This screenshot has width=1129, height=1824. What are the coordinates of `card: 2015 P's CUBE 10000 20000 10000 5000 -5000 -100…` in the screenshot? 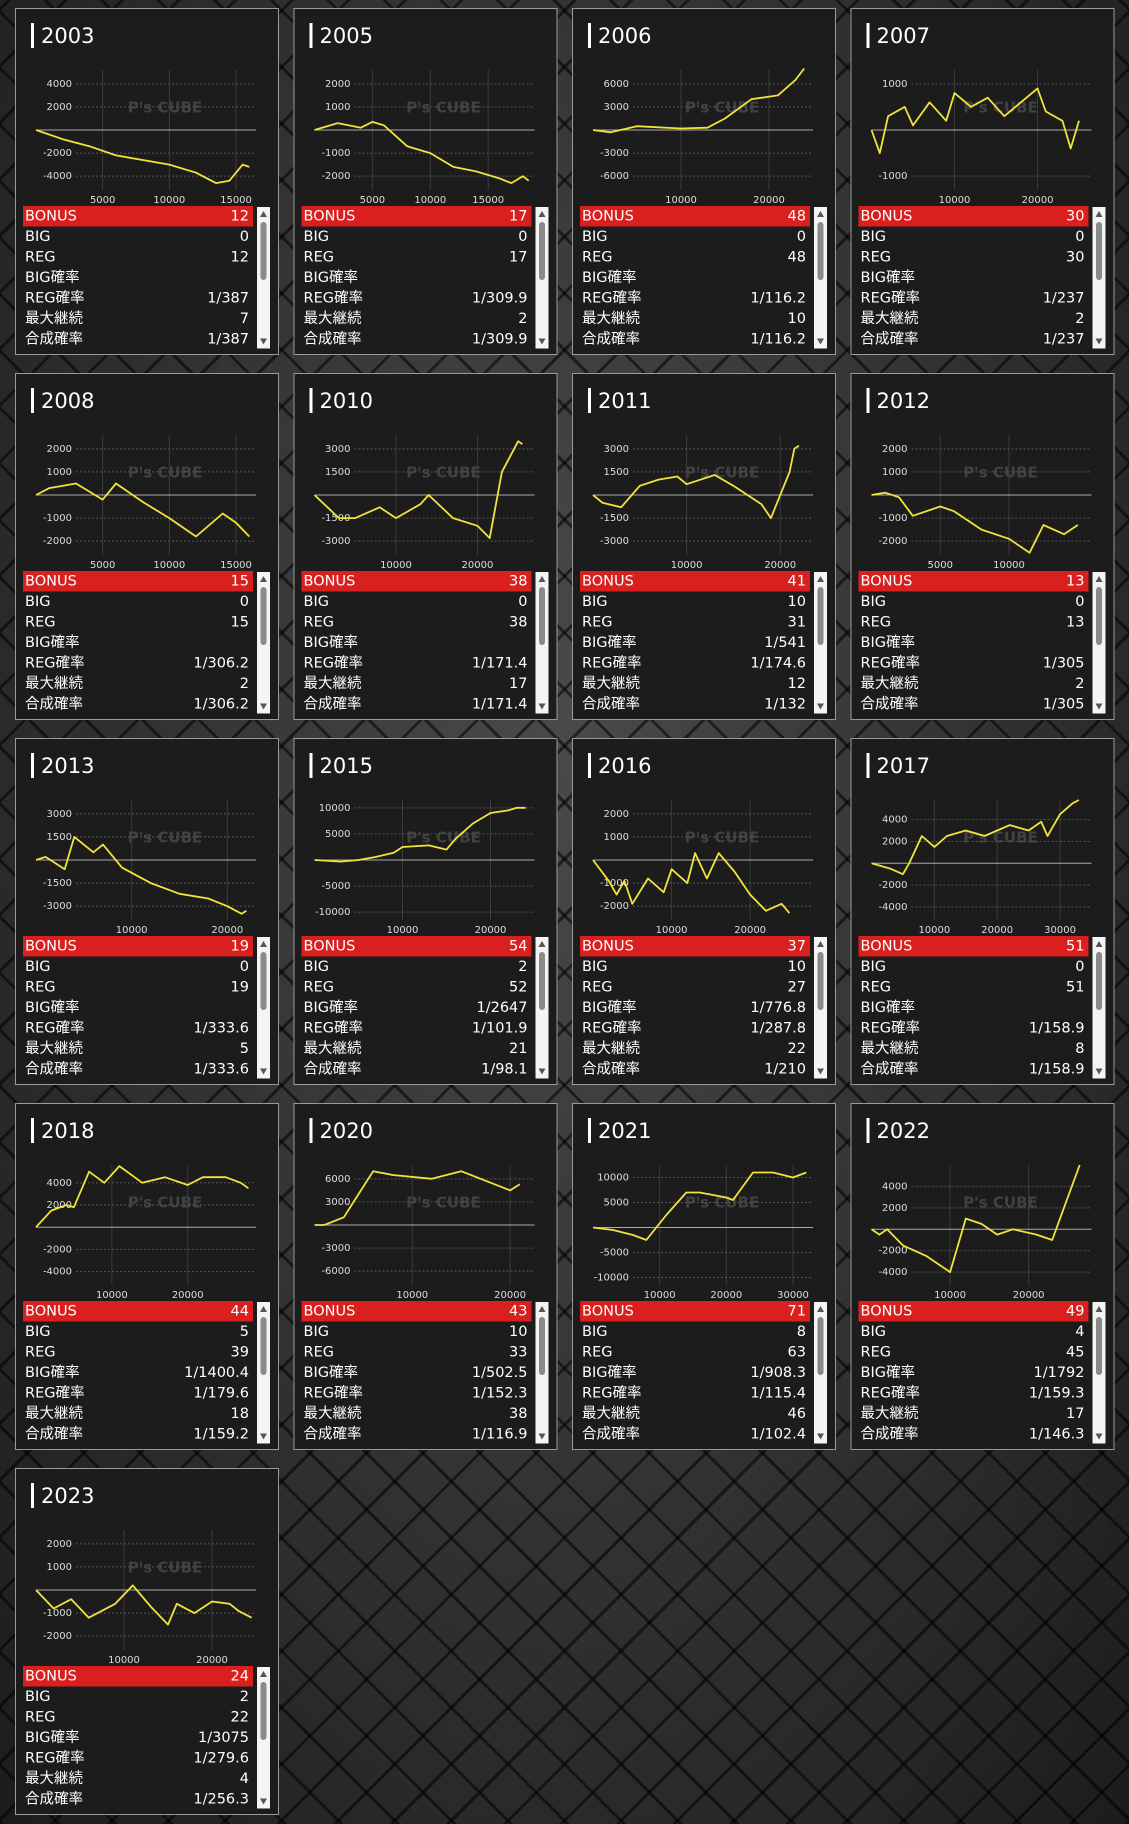 It's located at (425, 911).